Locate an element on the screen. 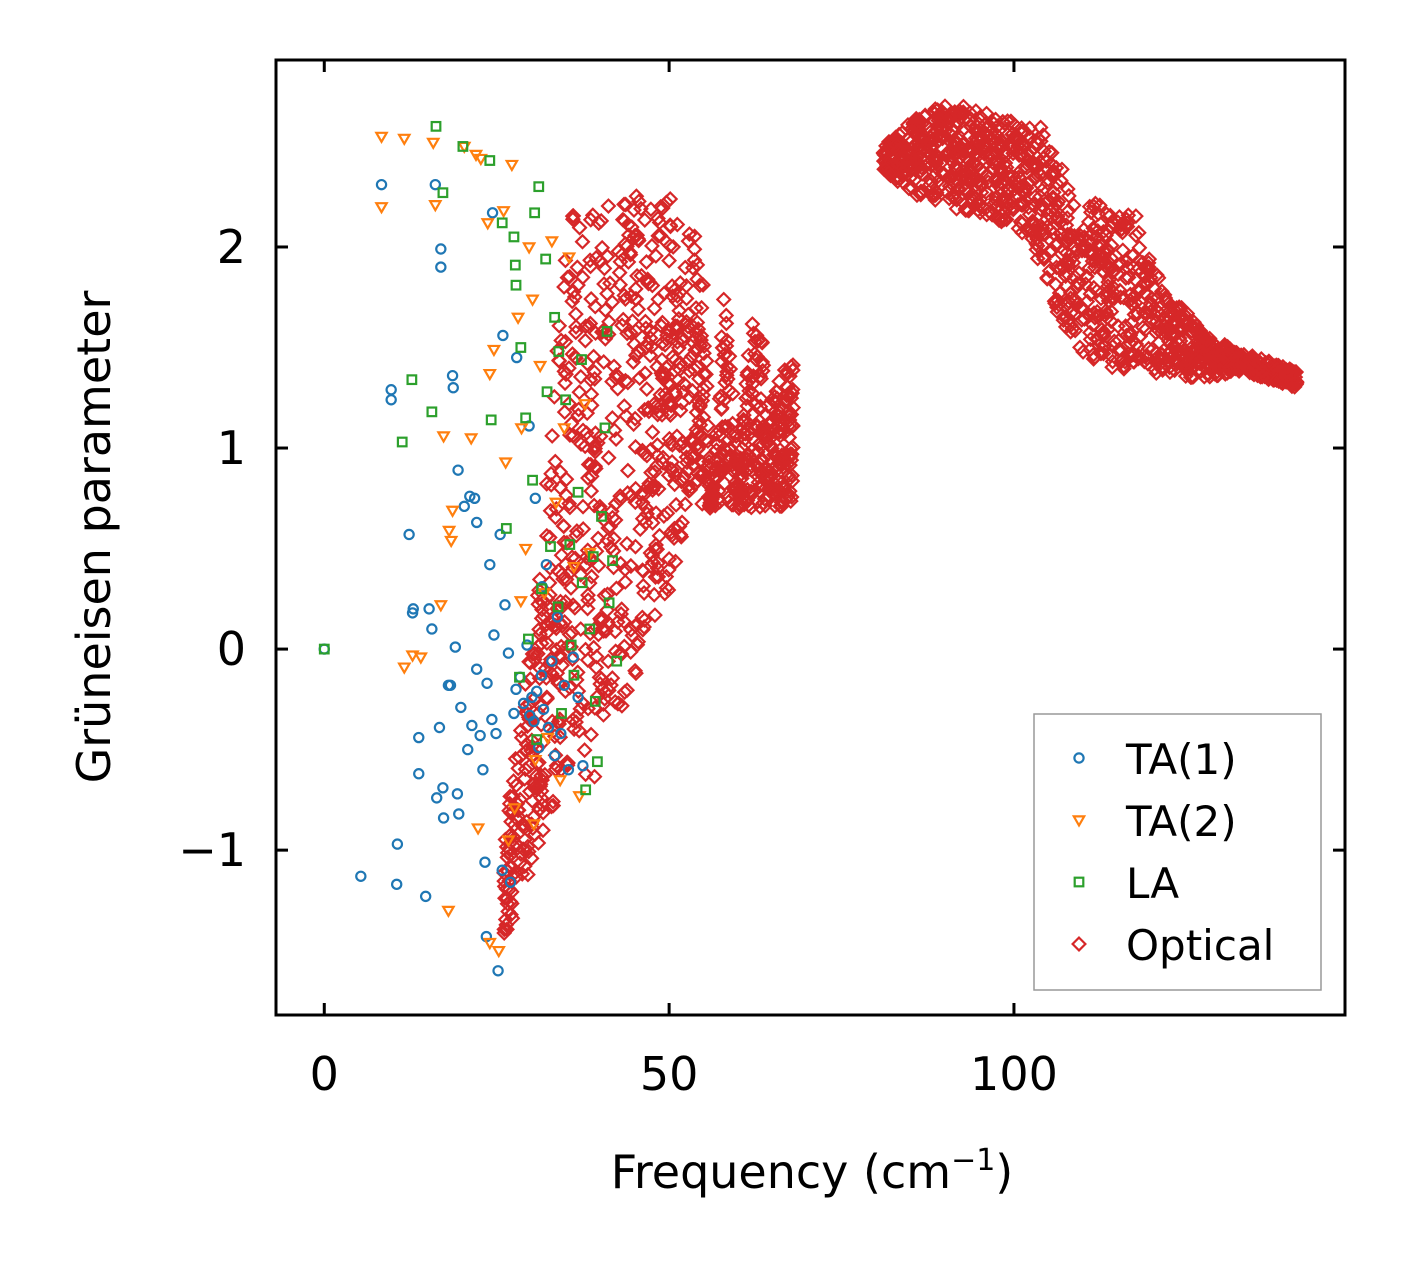 The width and height of the screenshot is (1406, 1264). legend-marker-optical is located at coordinates (1079, 944).